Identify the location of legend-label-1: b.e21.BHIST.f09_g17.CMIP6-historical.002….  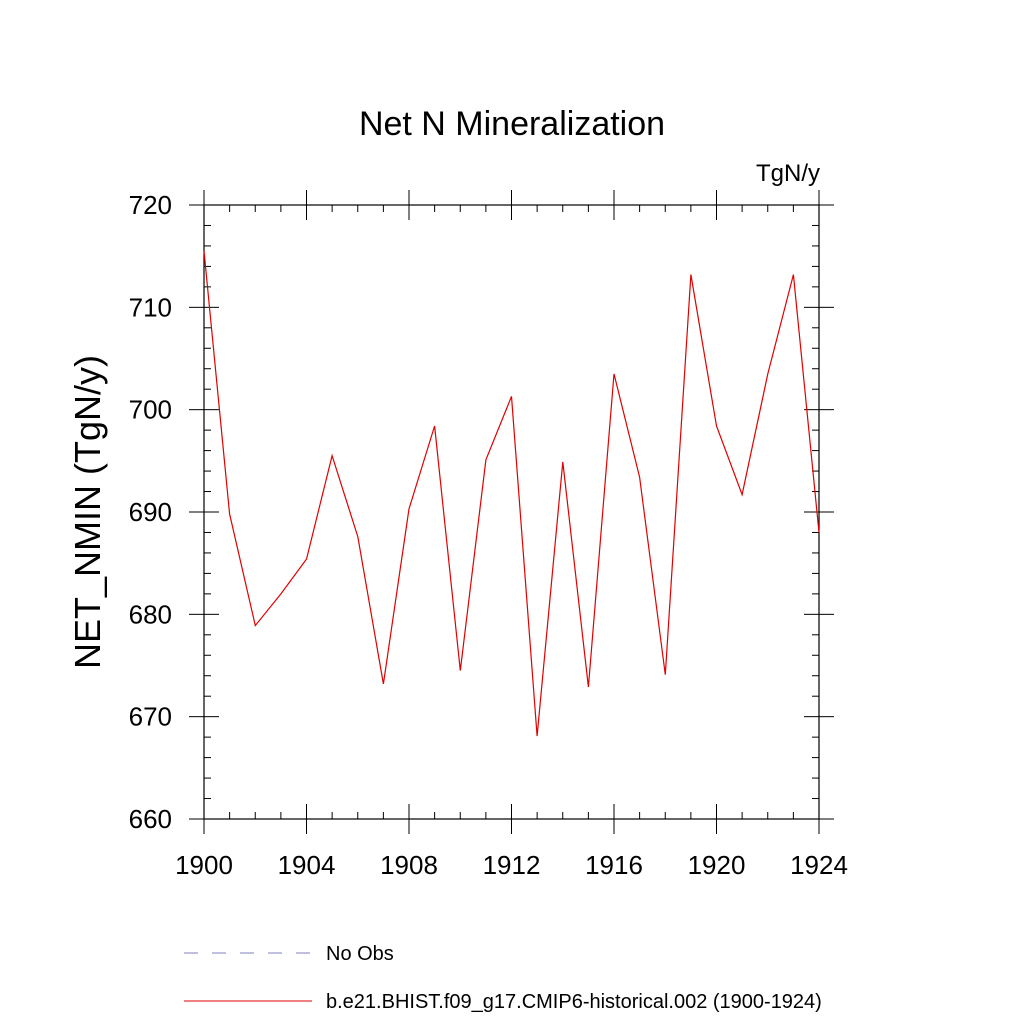
(574, 1002).